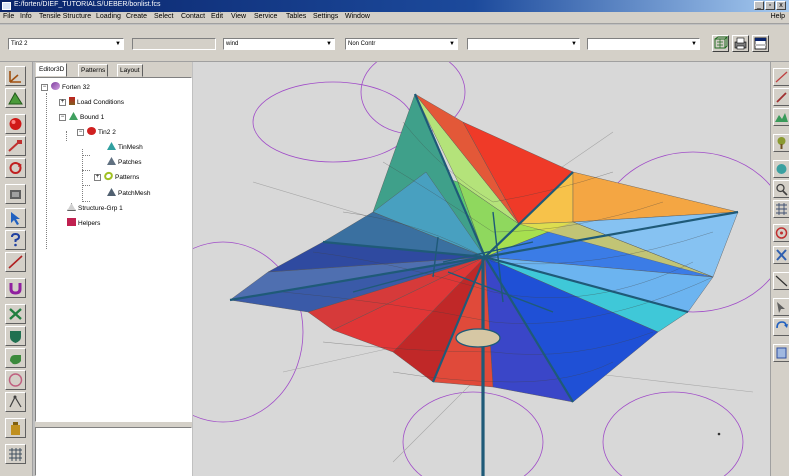 Image resolution: width=789 pixels, height=476 pixels. I want to click on window-button, so click(760, 43).